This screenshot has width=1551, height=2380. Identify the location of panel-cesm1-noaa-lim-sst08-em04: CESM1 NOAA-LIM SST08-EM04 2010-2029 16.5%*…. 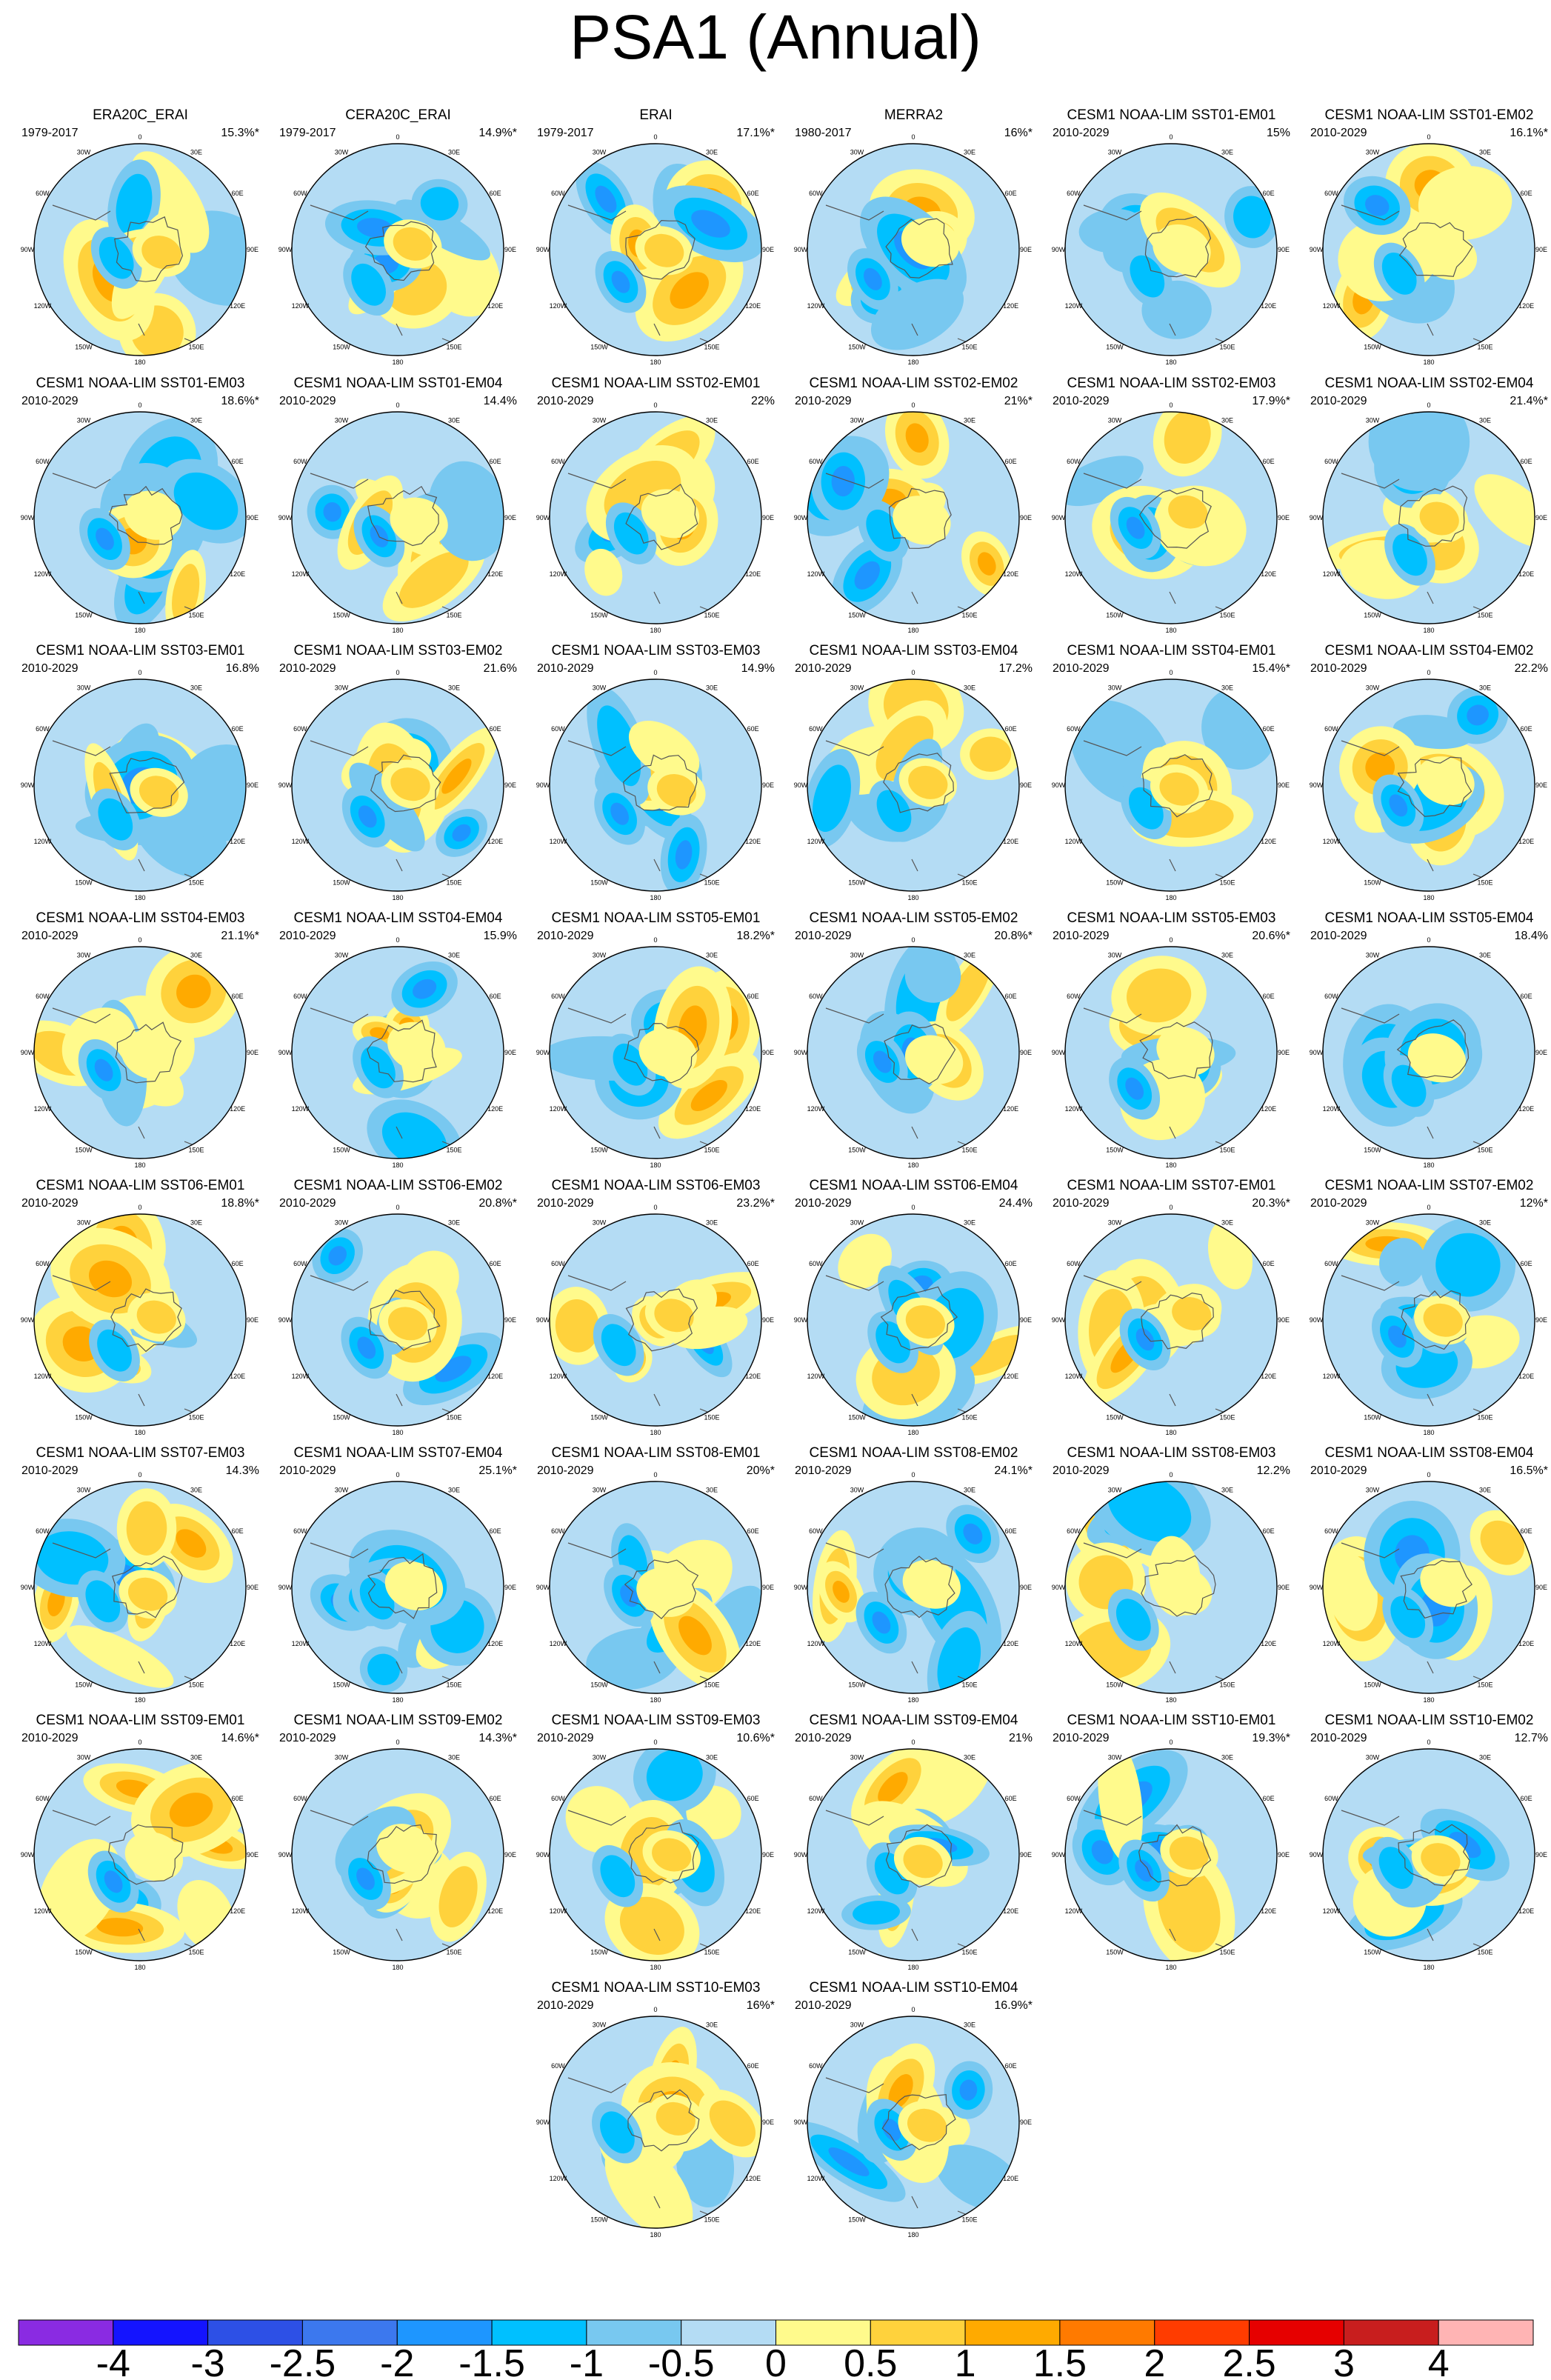
(1425, 1577).